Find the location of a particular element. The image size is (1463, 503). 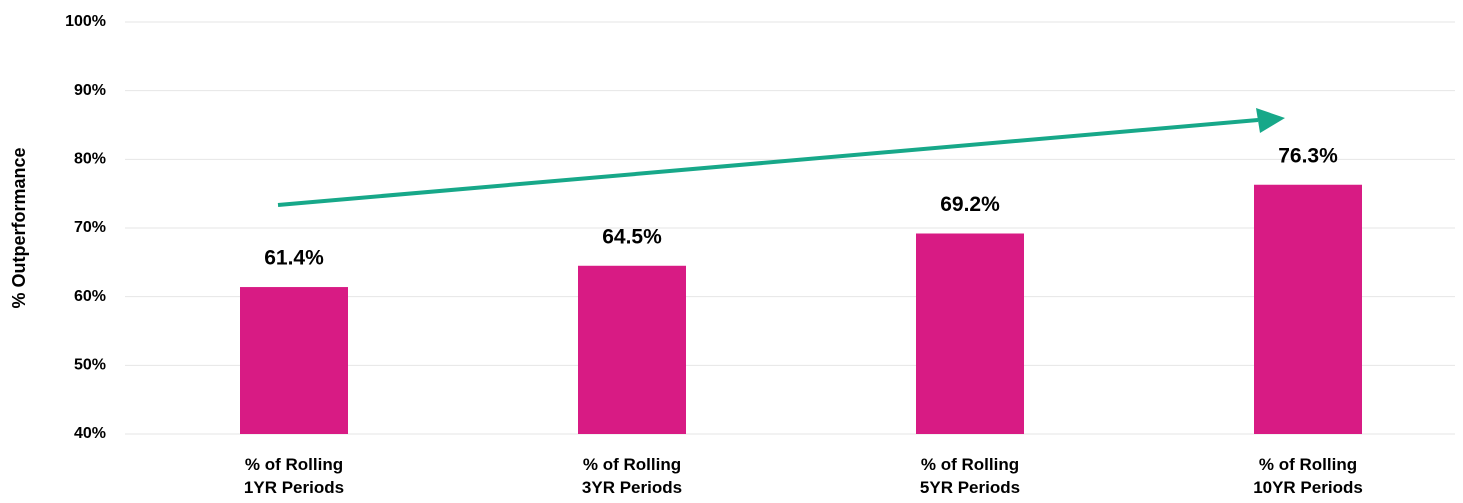

x-tick-line: 10YR Periods is located at coordinates (1308, 487).